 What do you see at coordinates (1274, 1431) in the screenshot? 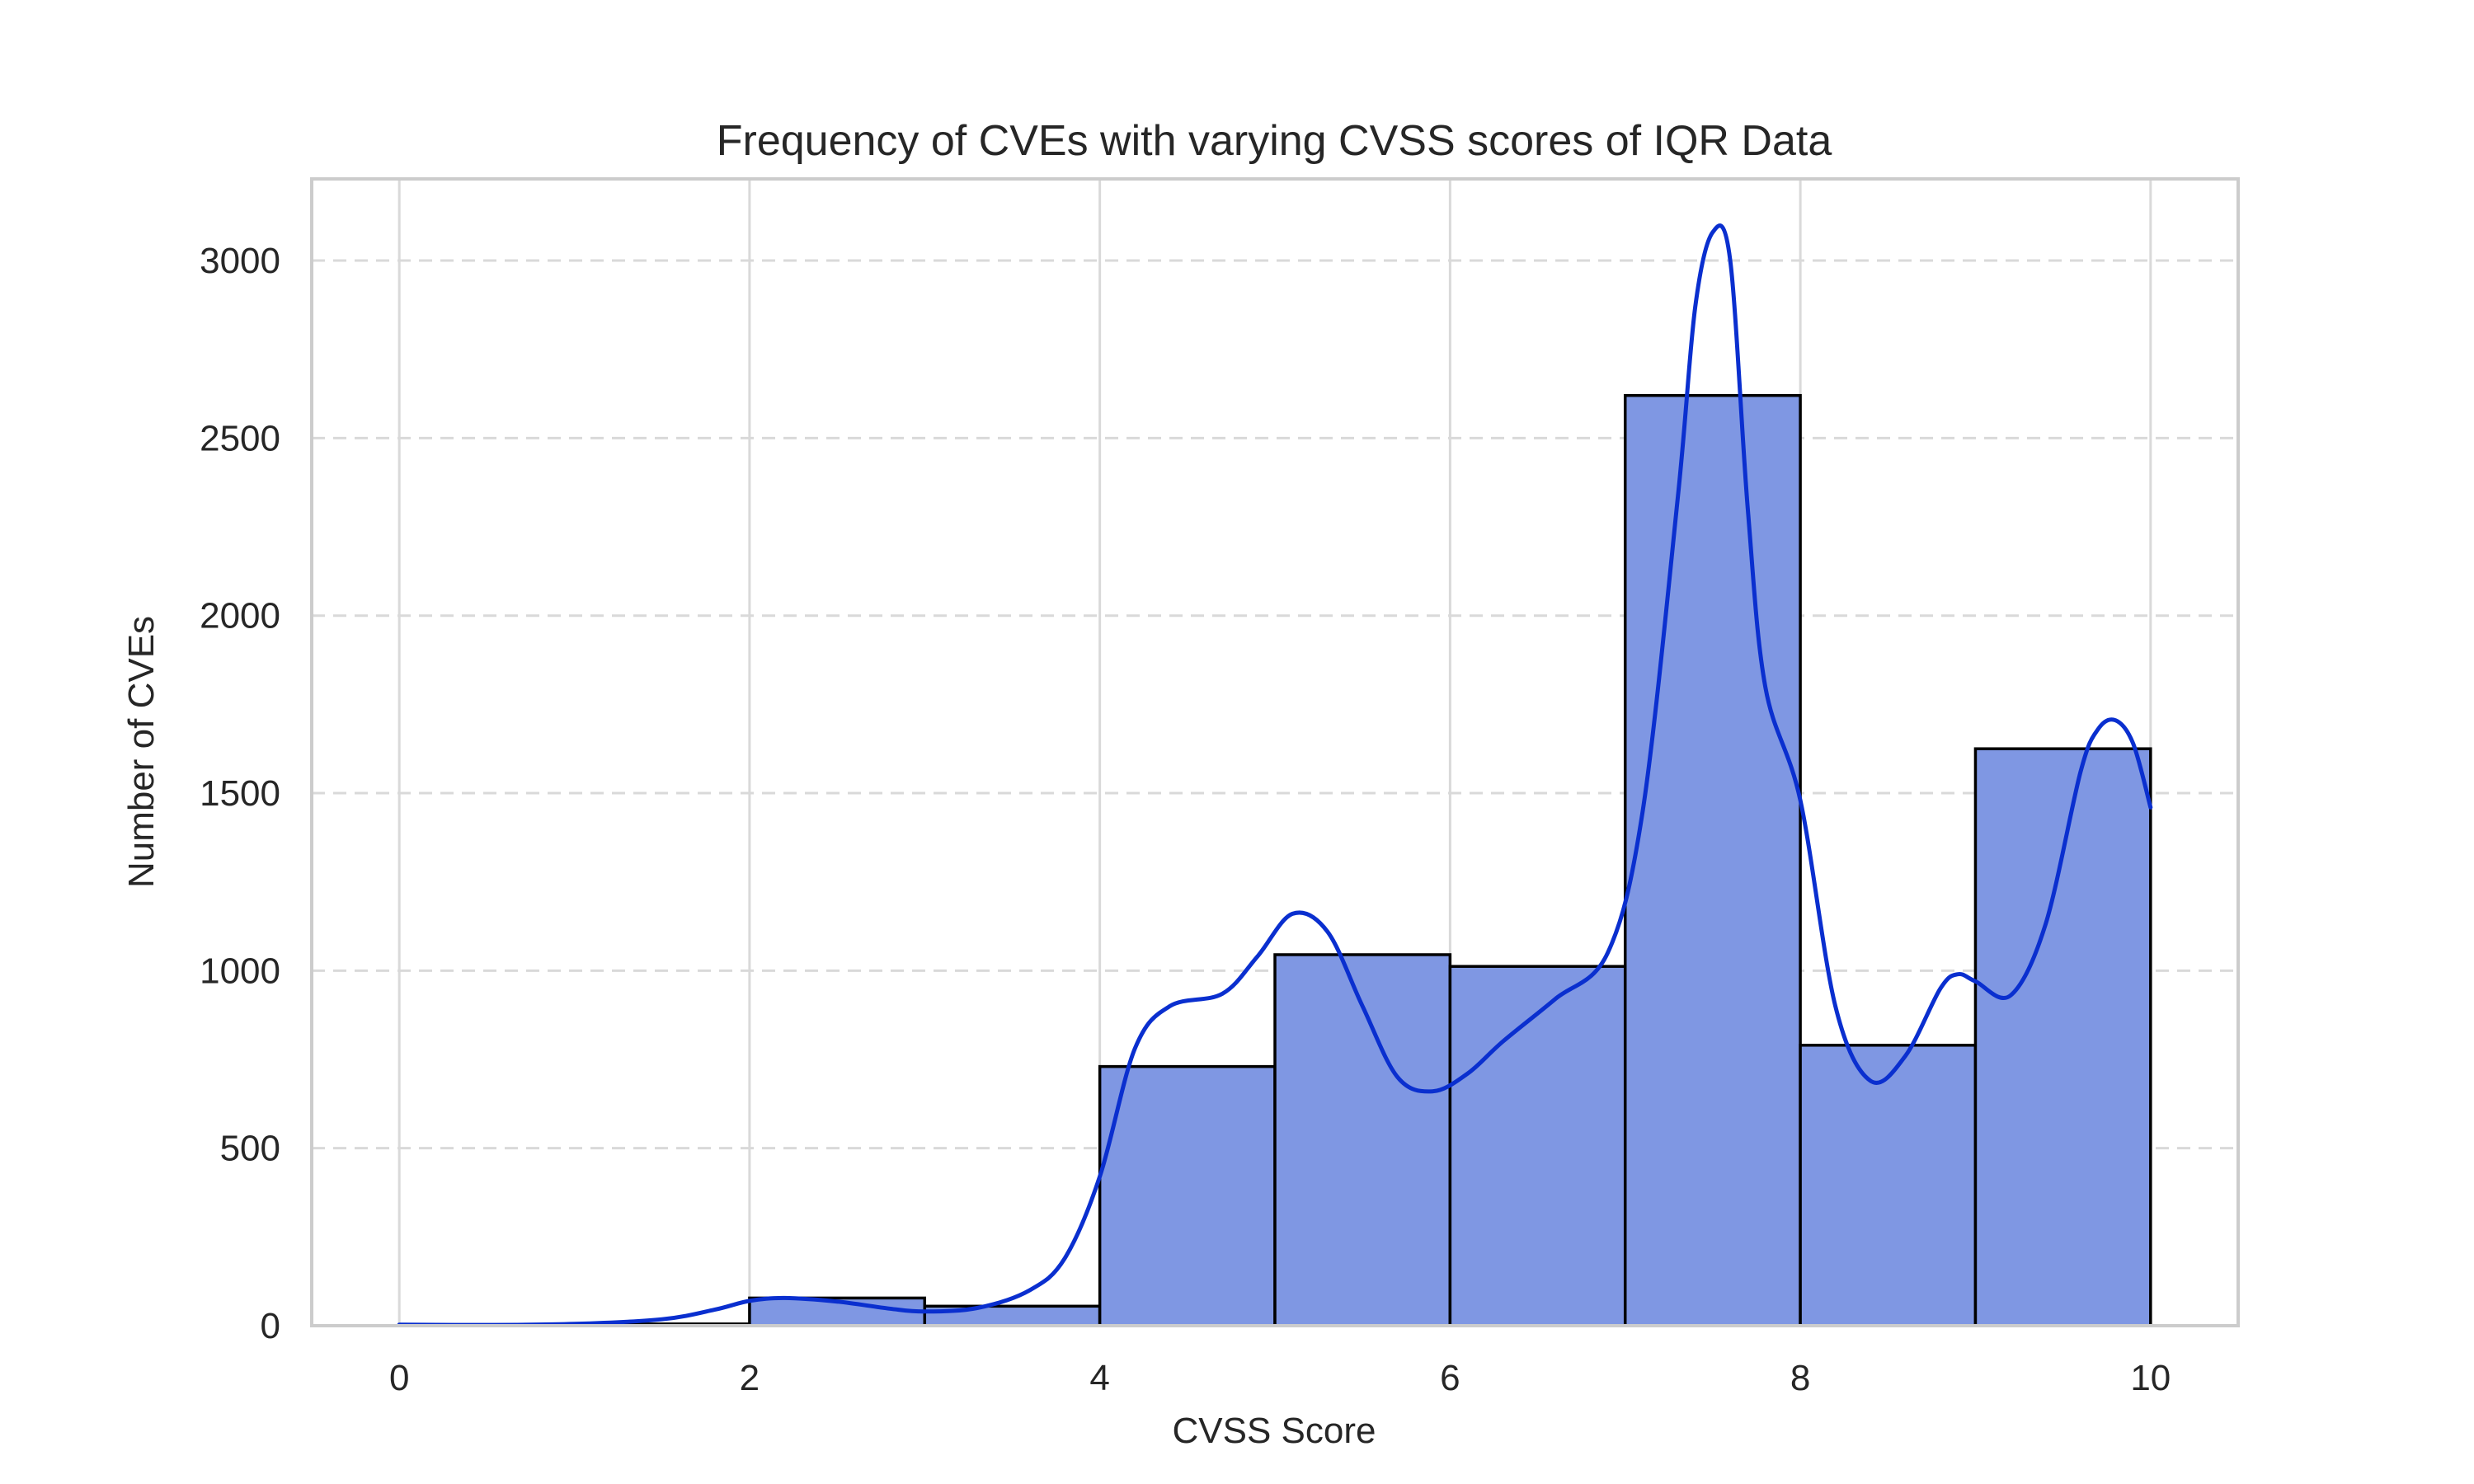
I see `x-axis-title: CVSS Score` at bounding box center [1274, 1431].